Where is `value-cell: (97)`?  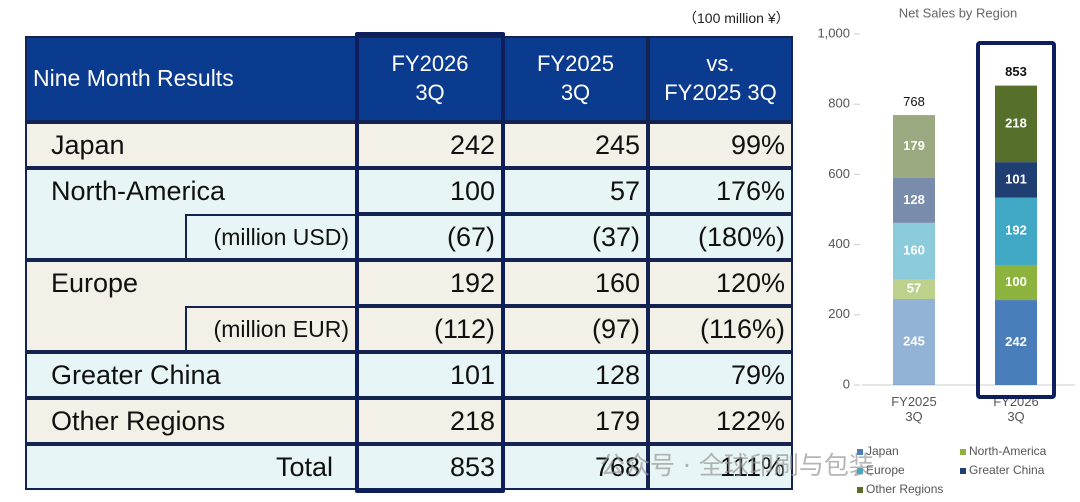
value-cell: (97) is located at coordinates (575, 329).